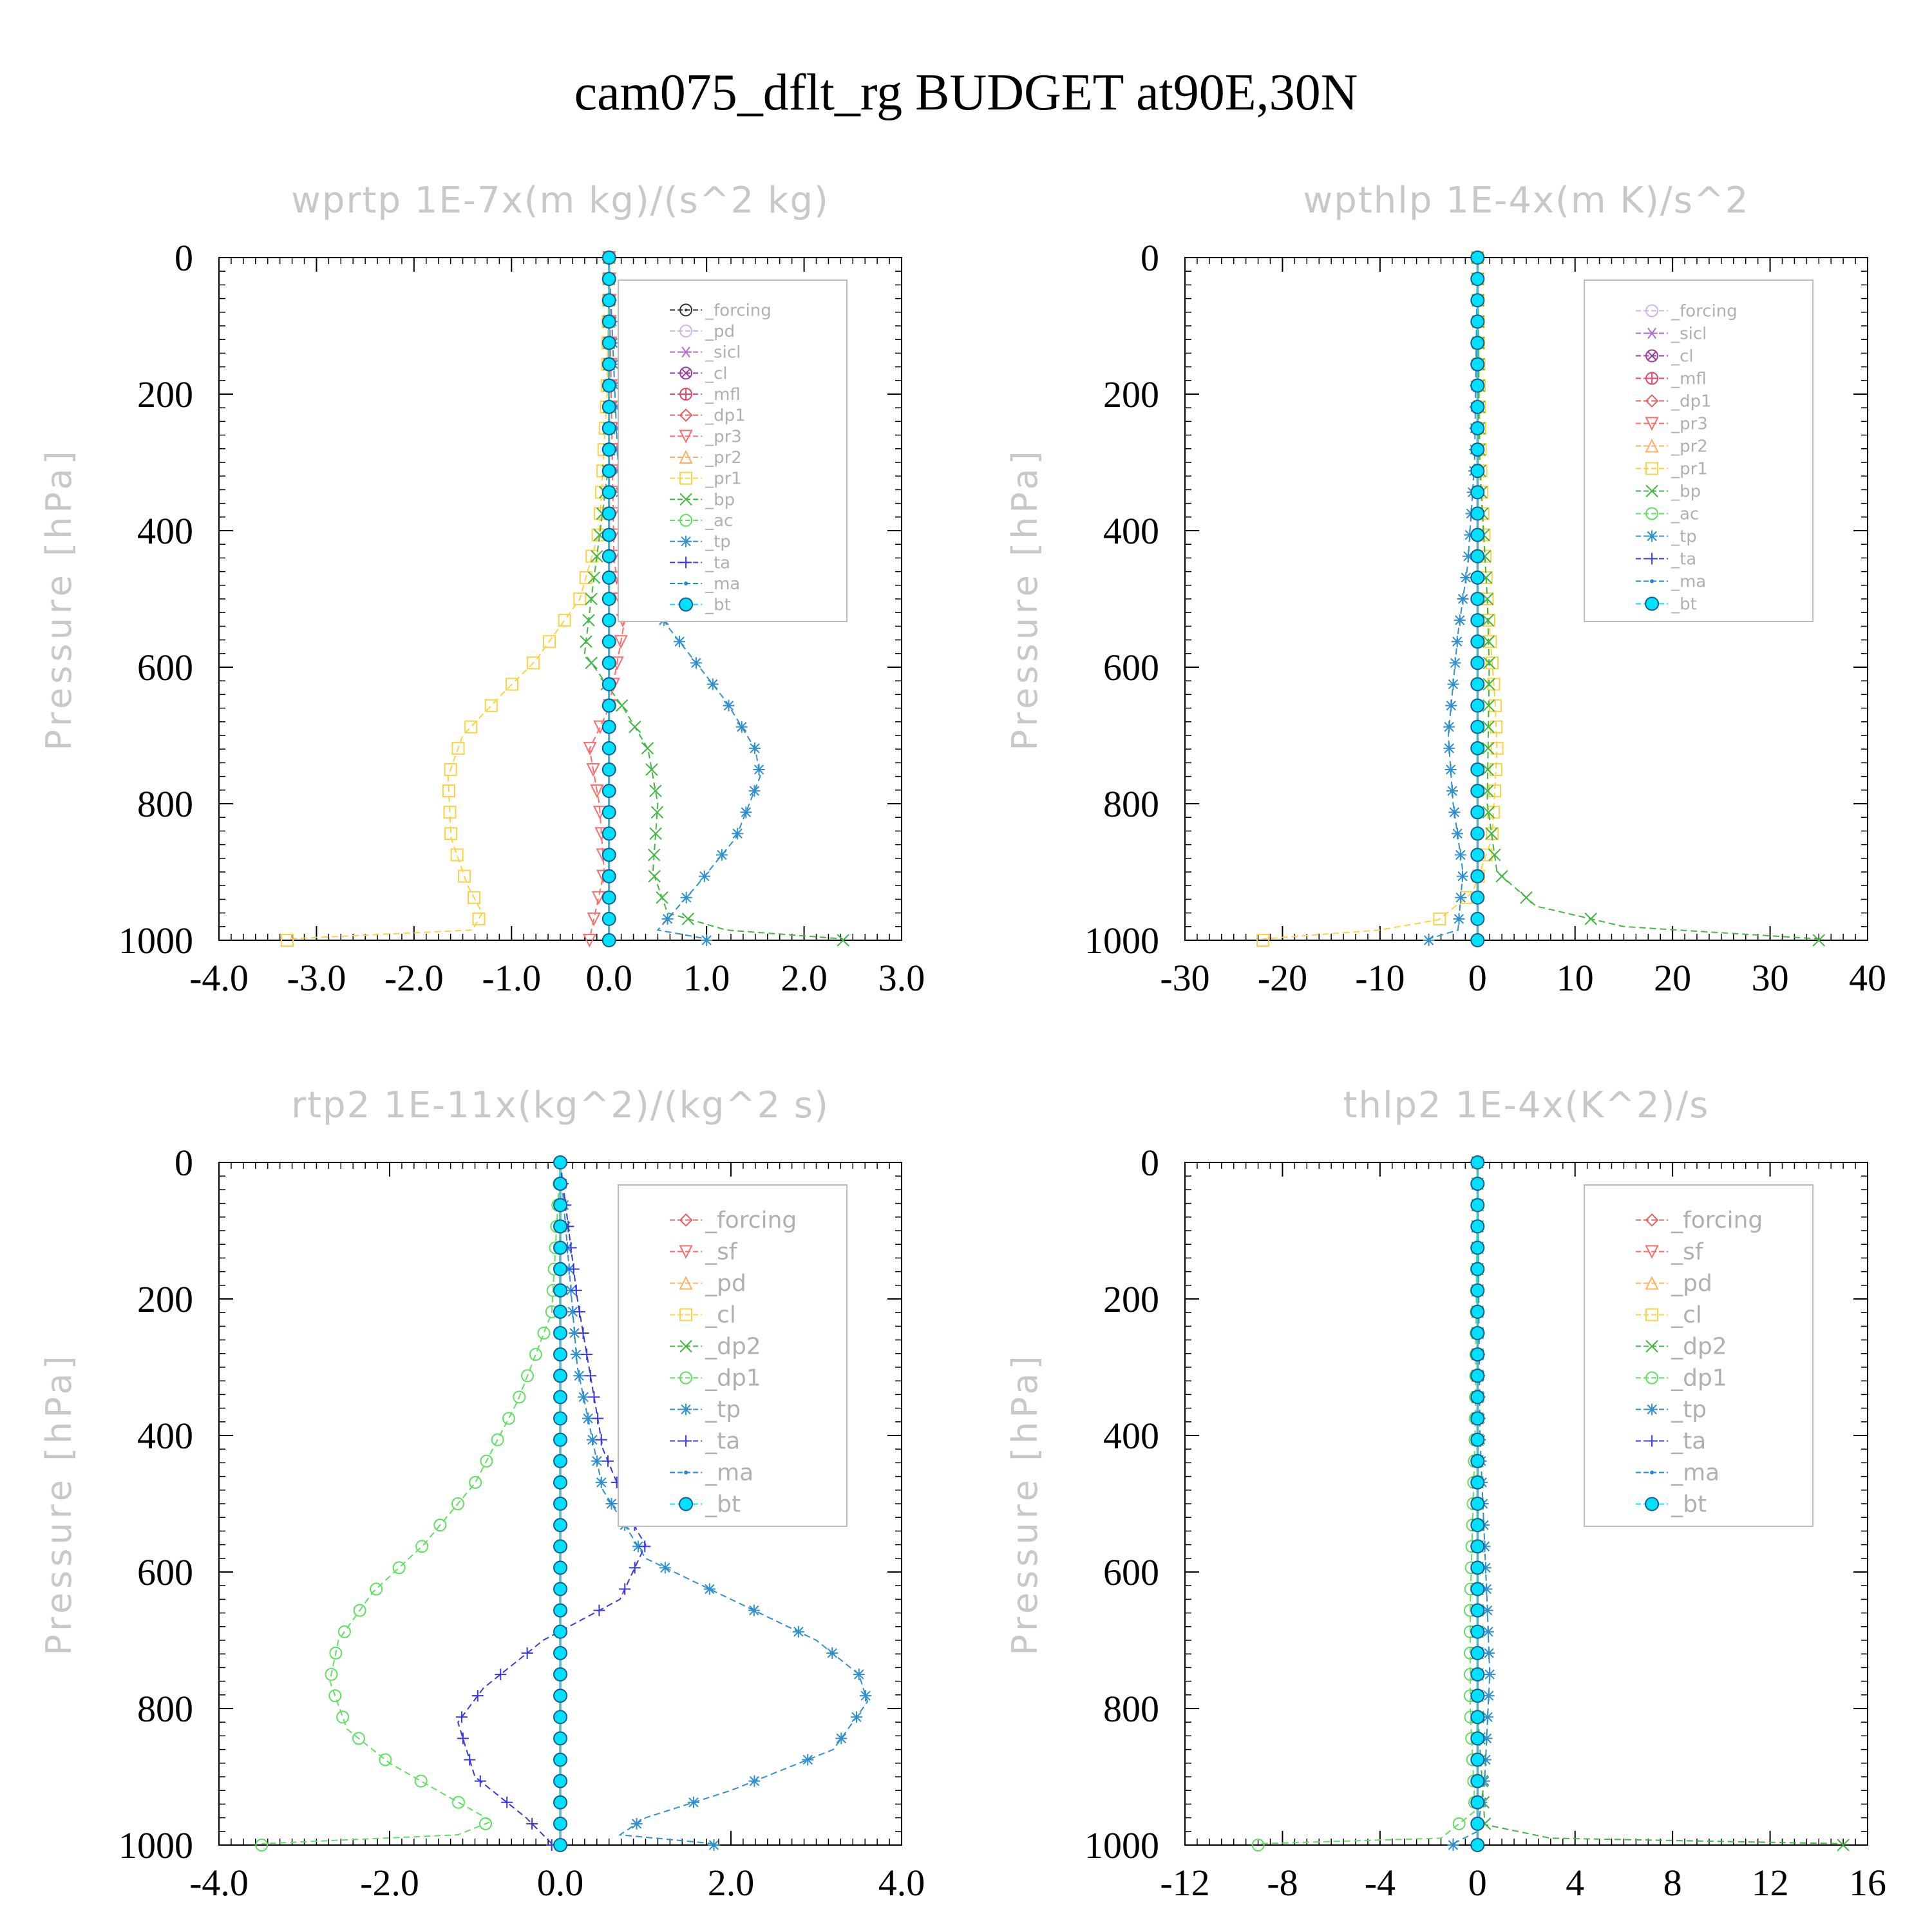 The height and width of the screenshot is (1932, 1932). I want to click on legend-label: _pd, so click(1692, 1284).